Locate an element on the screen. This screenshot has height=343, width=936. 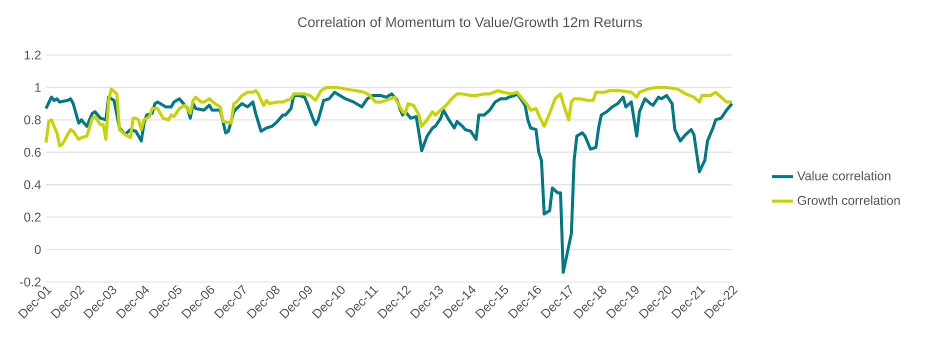
y-tick-label: -0.2 is located at coordinates (30, 282).